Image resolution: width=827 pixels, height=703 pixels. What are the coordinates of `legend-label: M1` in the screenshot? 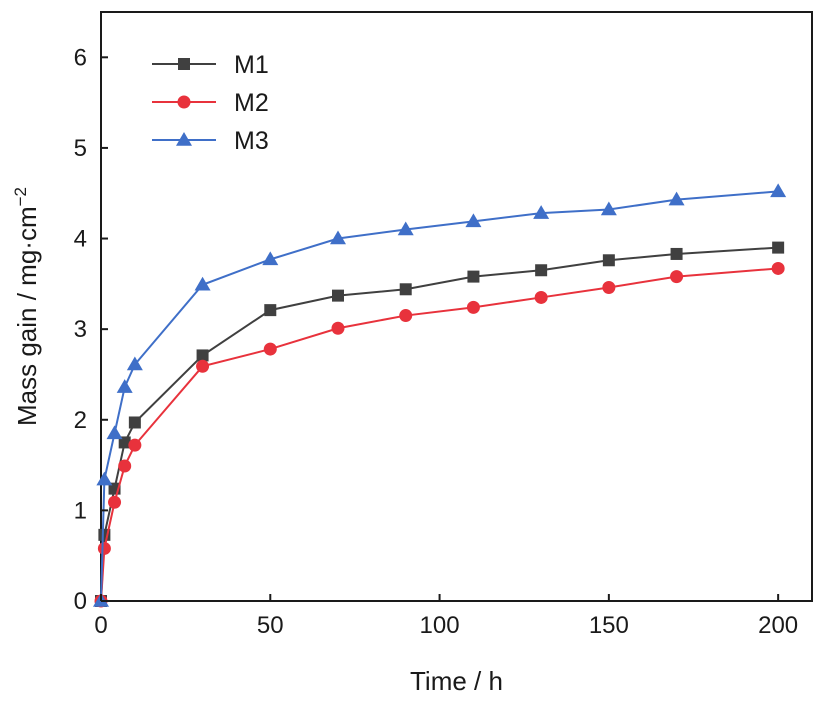 It's located at (251, 65).